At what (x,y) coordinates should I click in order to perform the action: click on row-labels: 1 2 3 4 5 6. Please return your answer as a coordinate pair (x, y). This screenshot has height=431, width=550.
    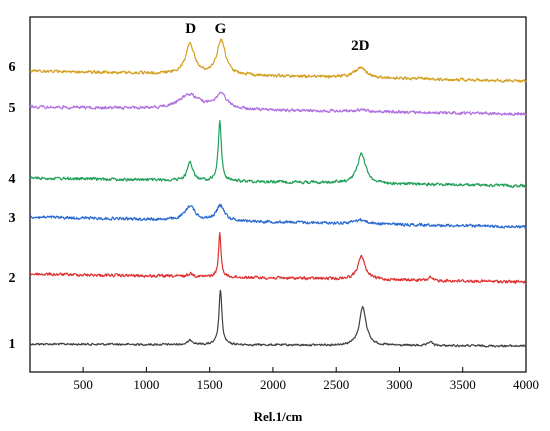
    Looking at the image, I should click on (12, 206).